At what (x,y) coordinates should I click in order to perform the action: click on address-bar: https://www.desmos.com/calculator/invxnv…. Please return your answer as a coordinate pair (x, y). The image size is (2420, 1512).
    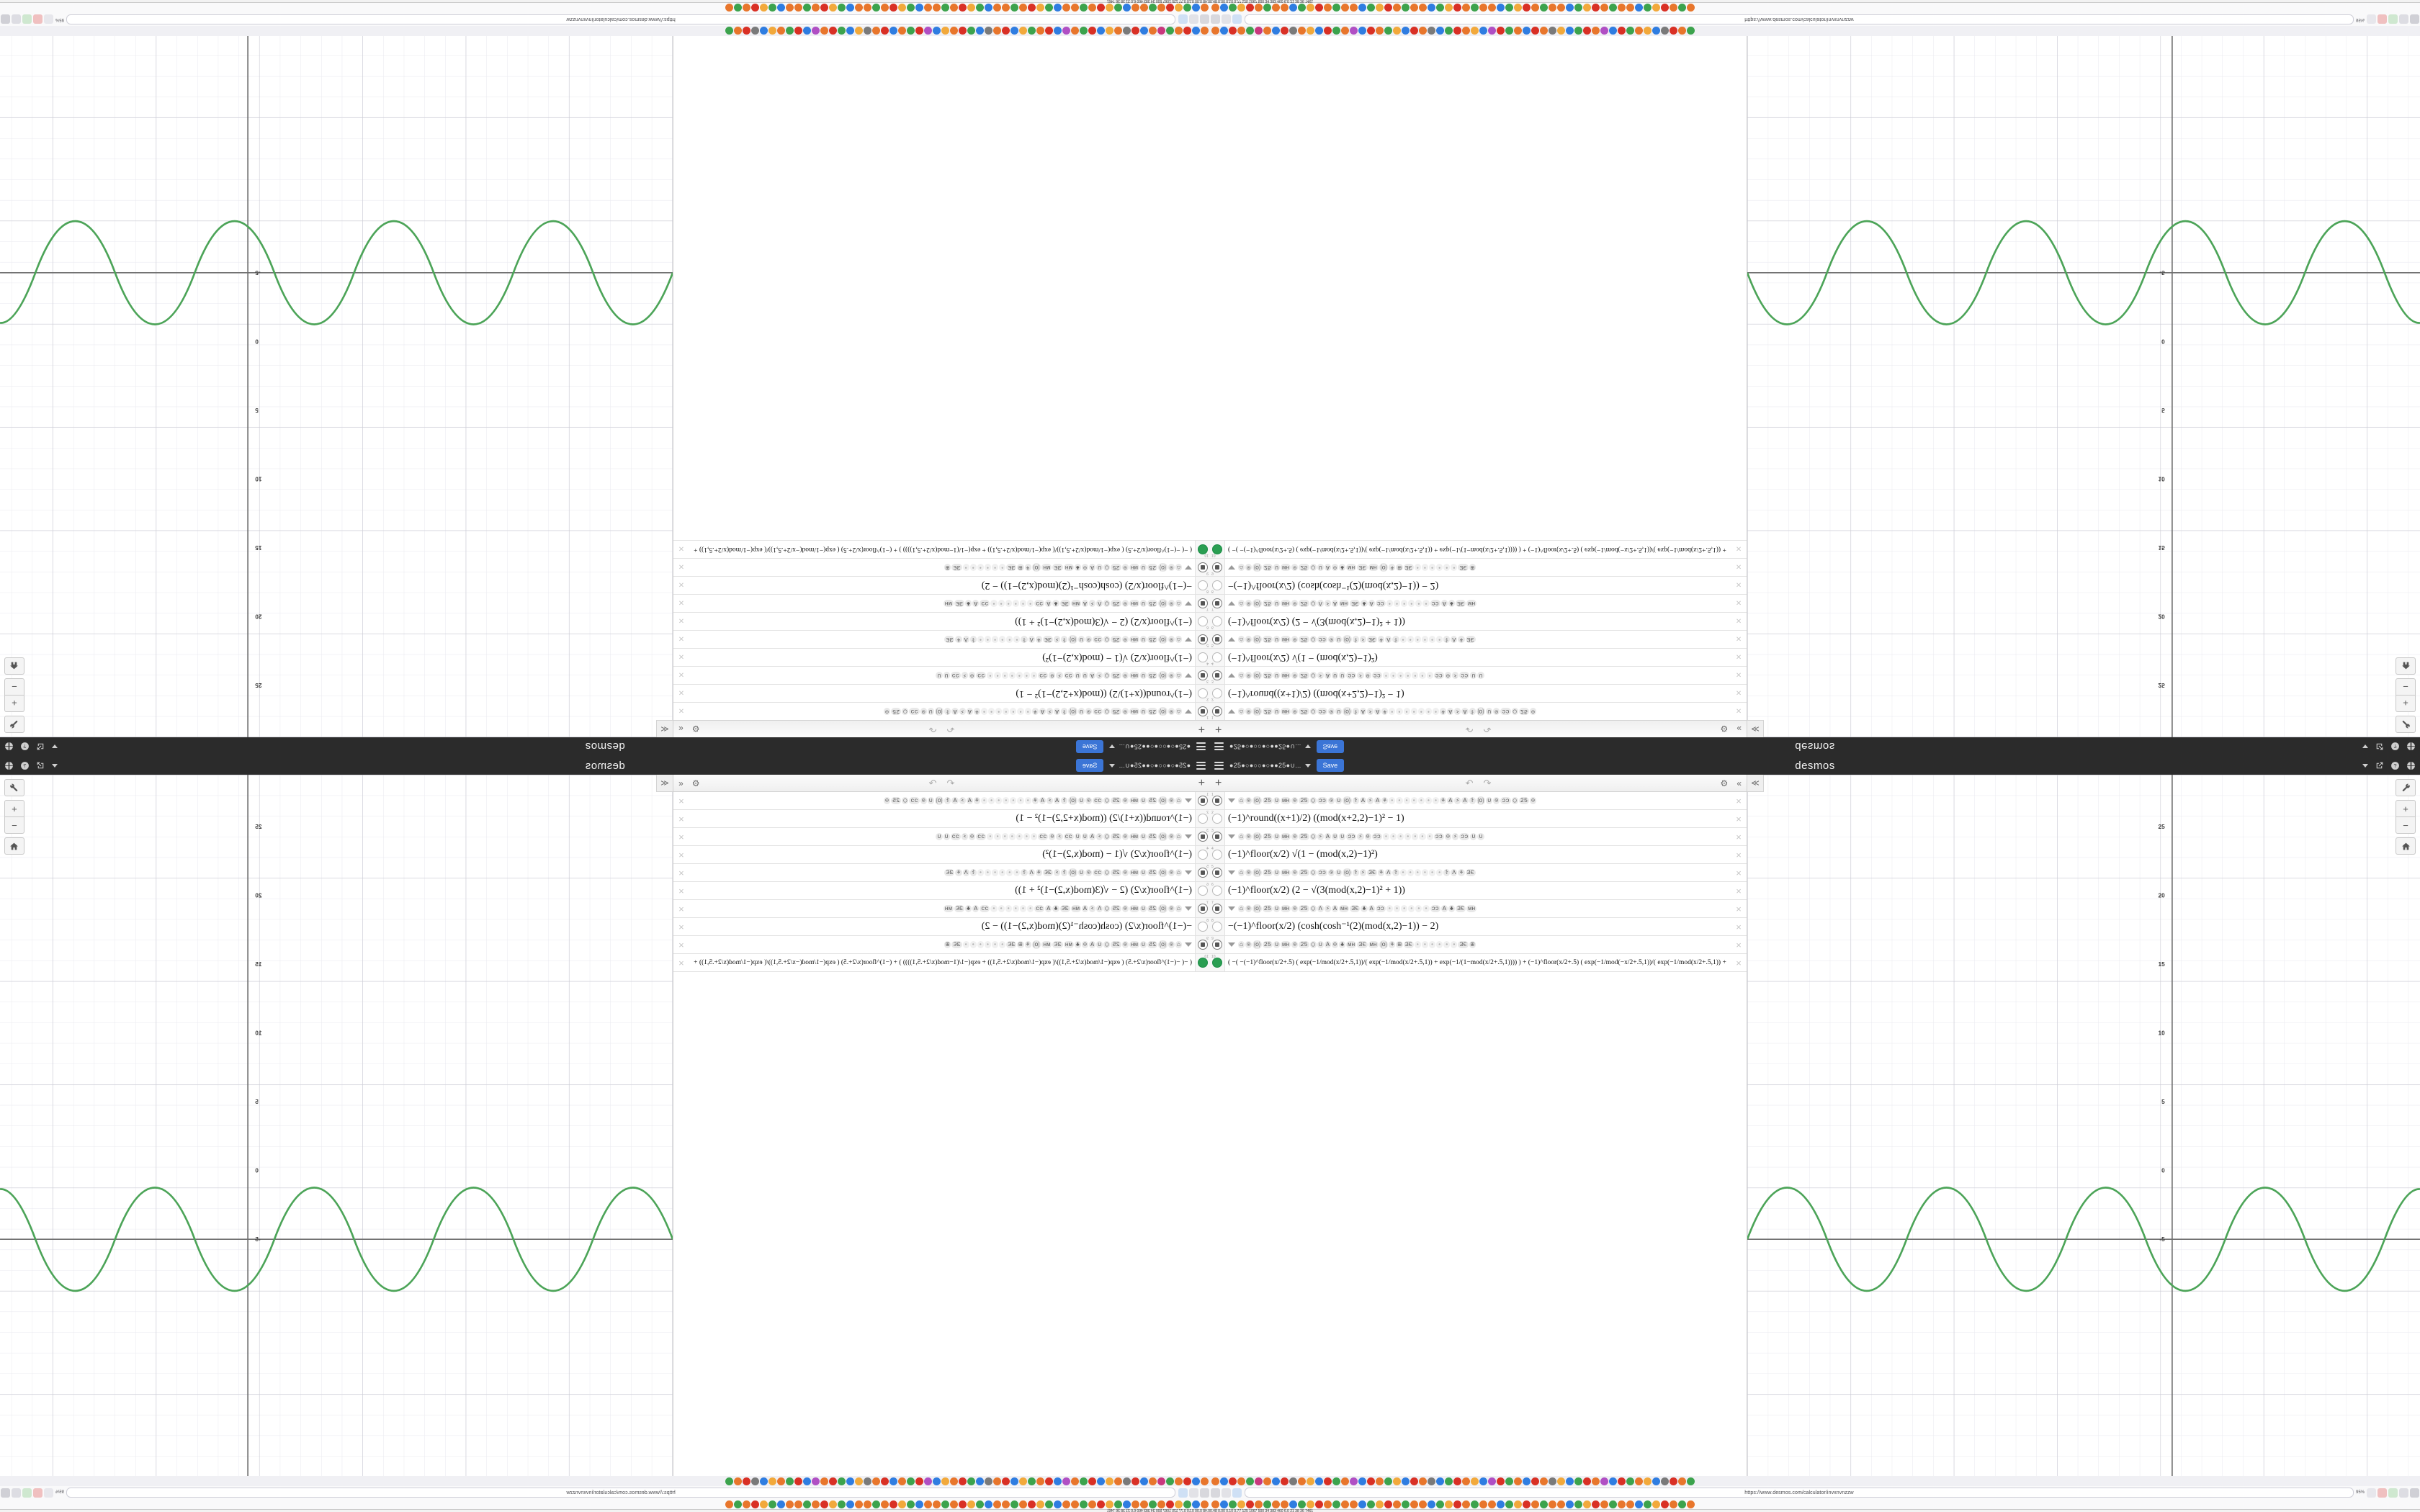
    Looking at the image, I should click on (620, 1493).